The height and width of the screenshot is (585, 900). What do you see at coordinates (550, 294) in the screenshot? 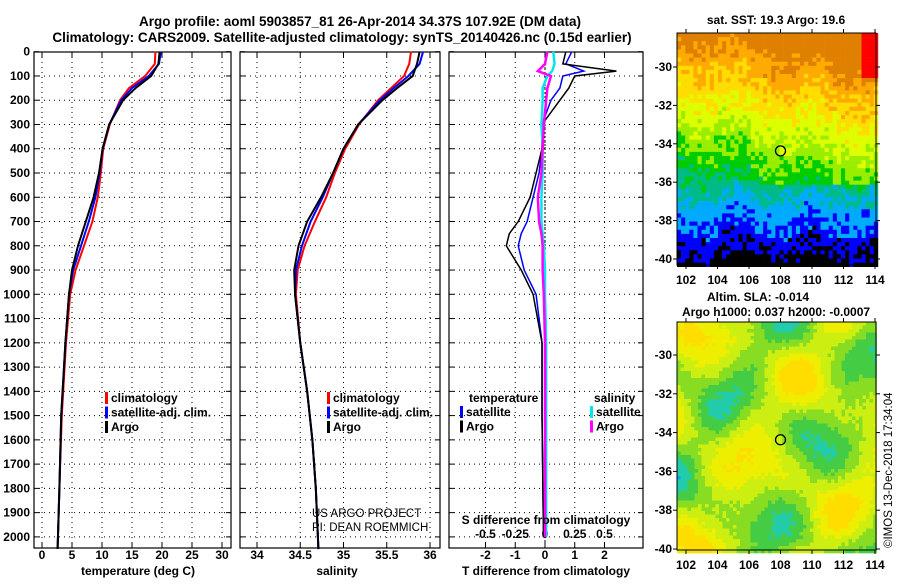
I see `diff-line-temperature-satellite` at bounding box center [550, 294].